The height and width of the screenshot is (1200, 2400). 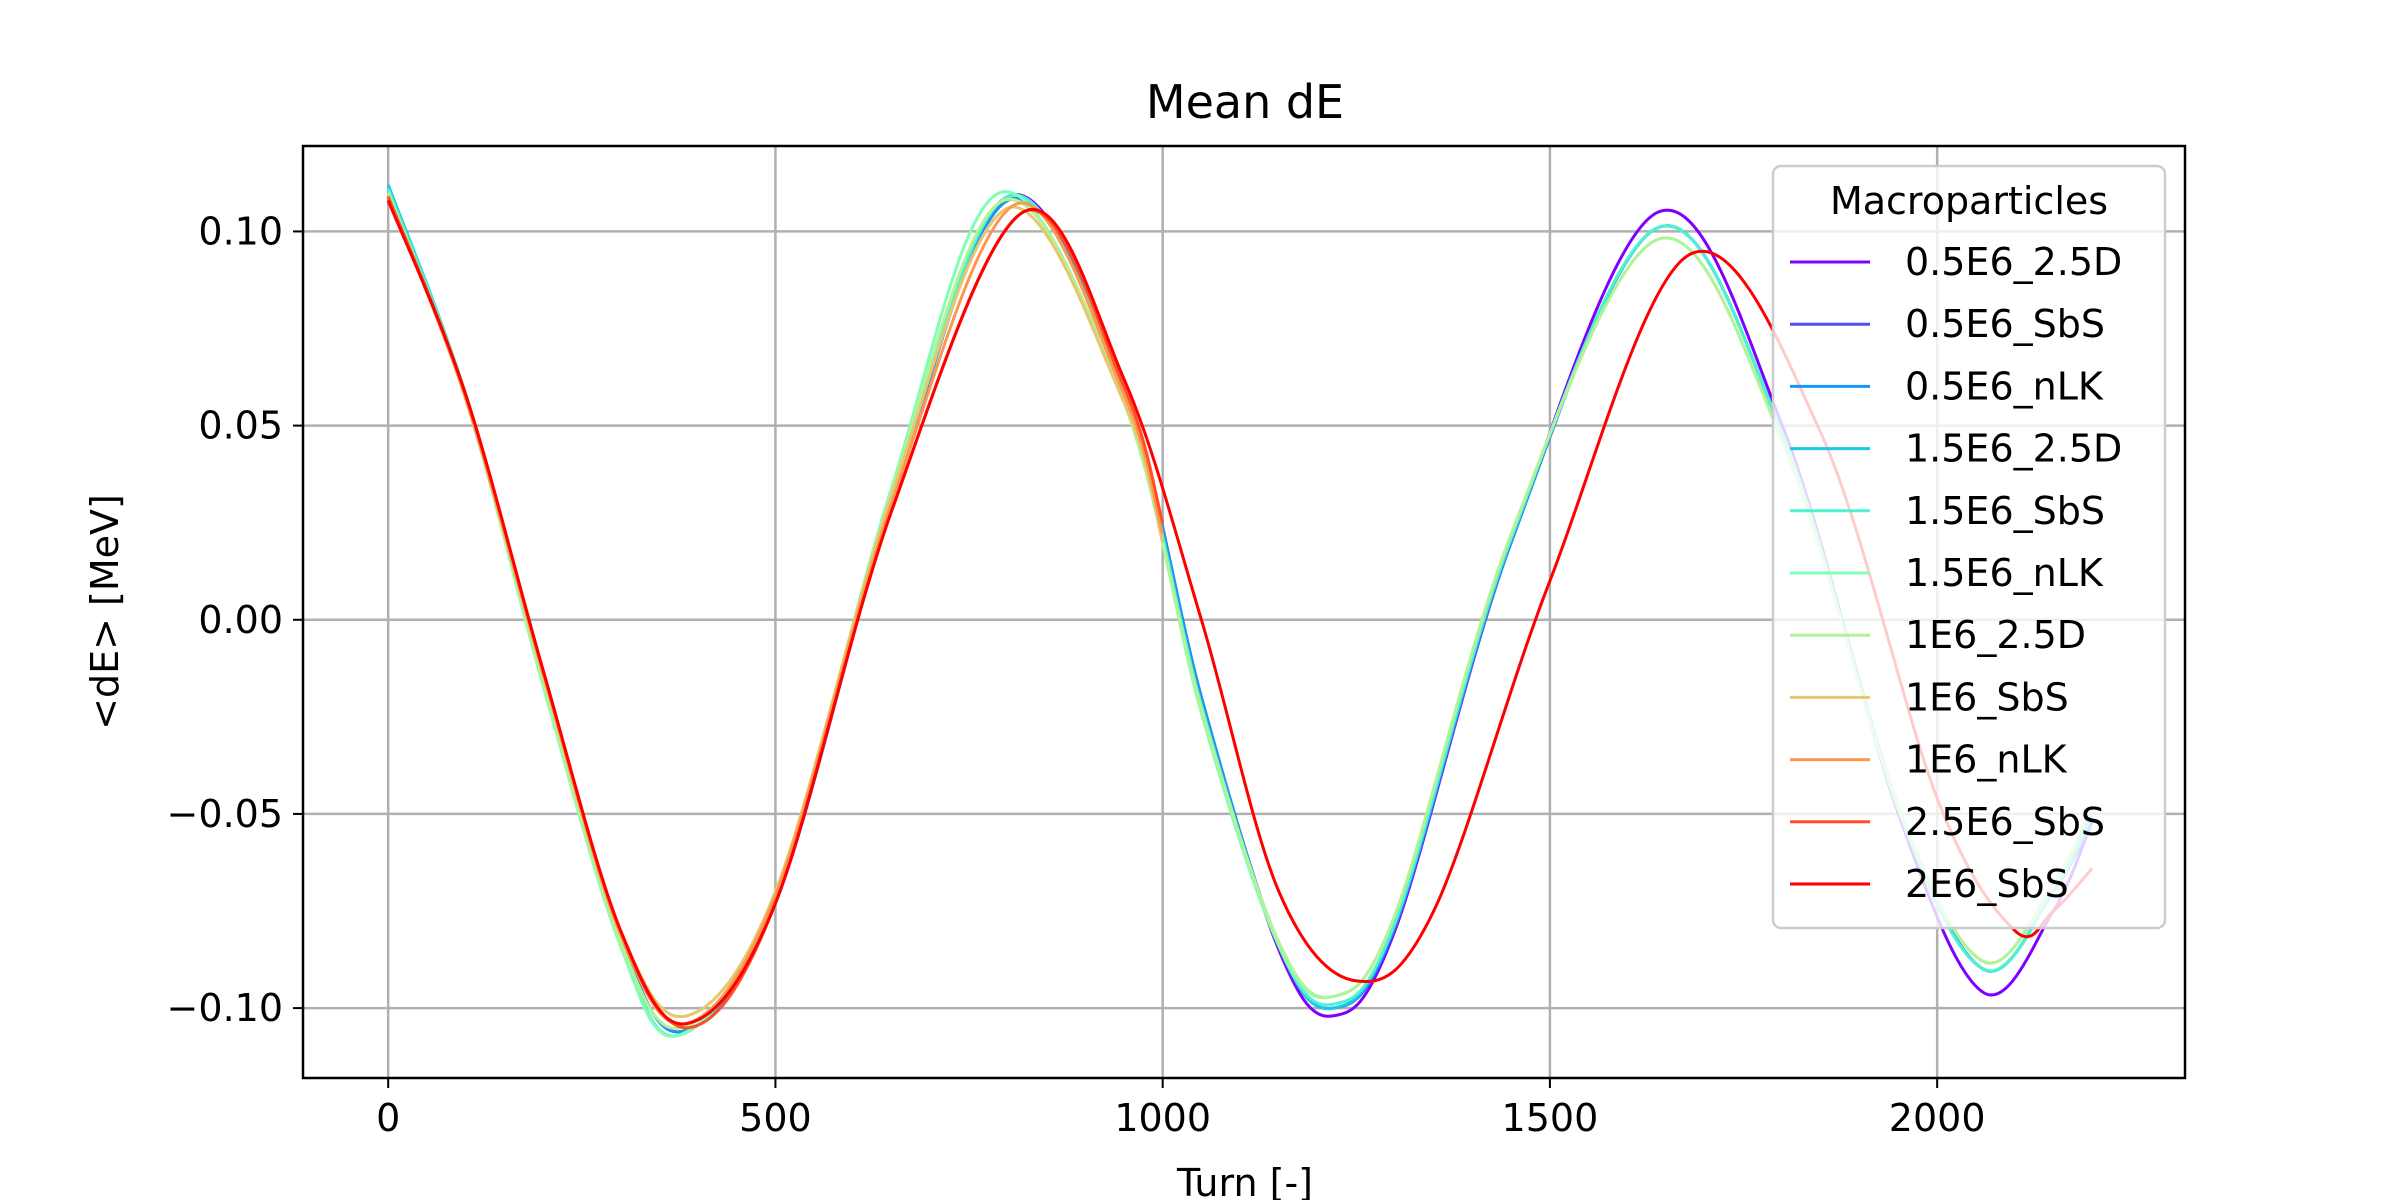 I want to click on x-tick-label: 1500, so click(x=1550, y=1118).